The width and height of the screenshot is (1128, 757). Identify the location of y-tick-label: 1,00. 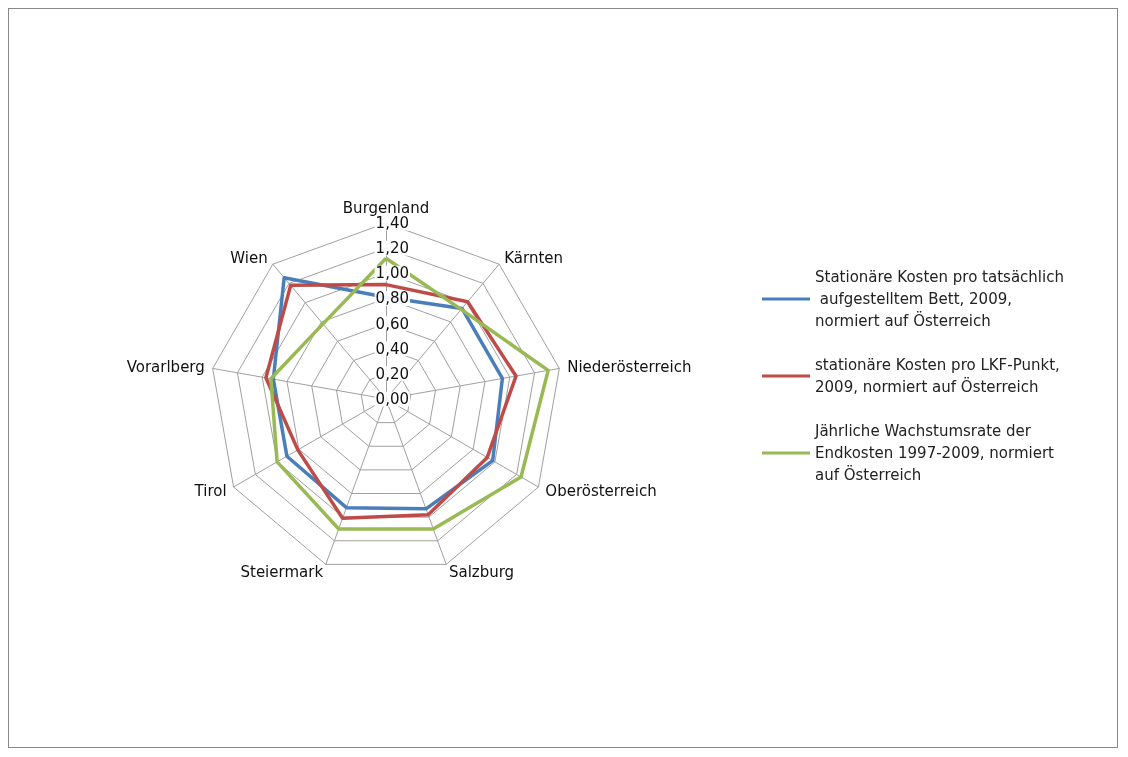
(392, 273).